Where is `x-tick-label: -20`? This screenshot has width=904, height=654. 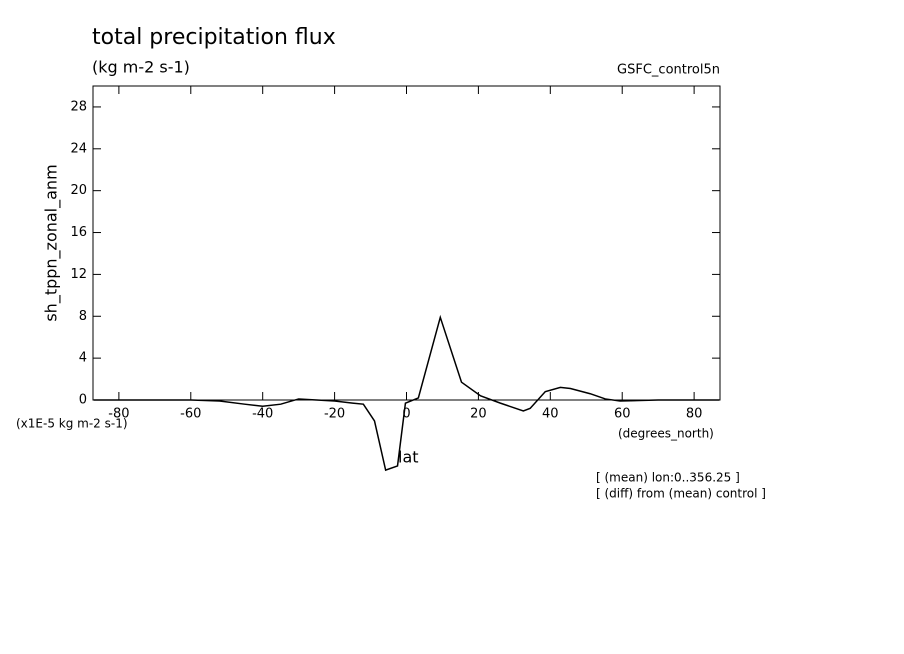 x-tick-label: -20 is located at coordinates (334, 414).